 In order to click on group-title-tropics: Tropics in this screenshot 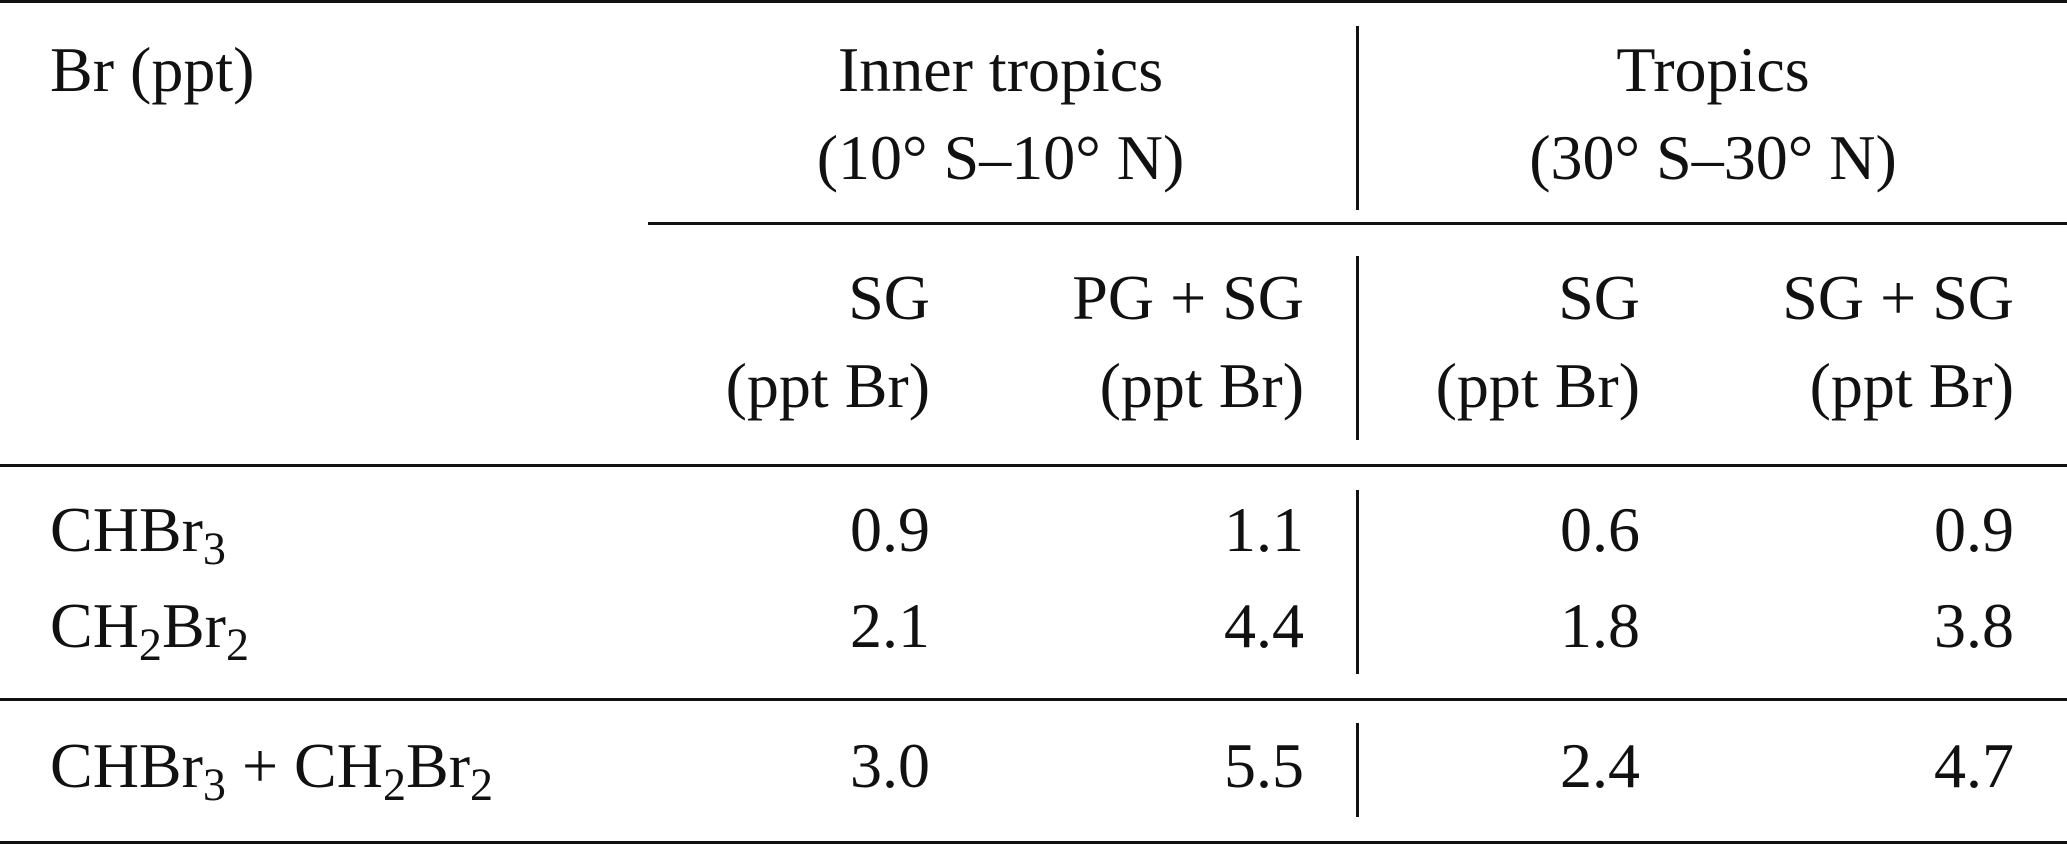, I will do `click(1713, 69)`.